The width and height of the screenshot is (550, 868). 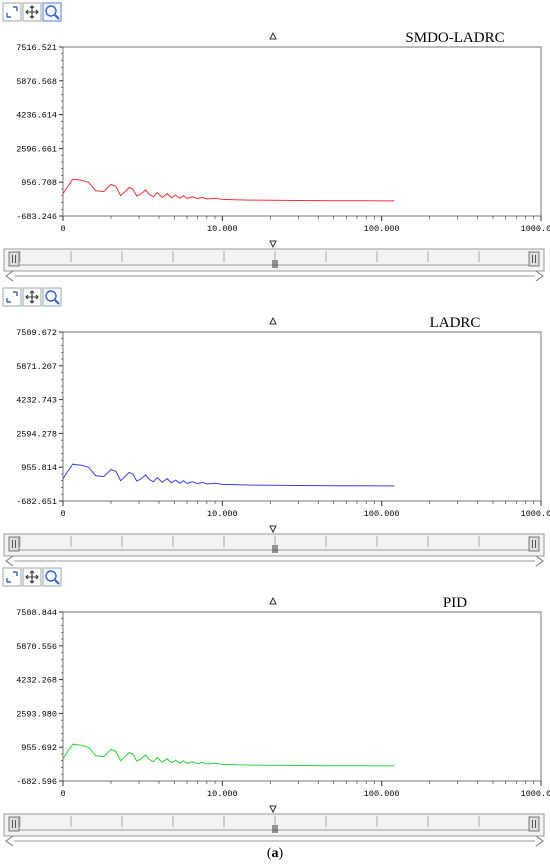 What do you see at coordinates (36, 217) in the screenshot?
I see `y-tick-label: -683.246` at bounding box center [36, 217].